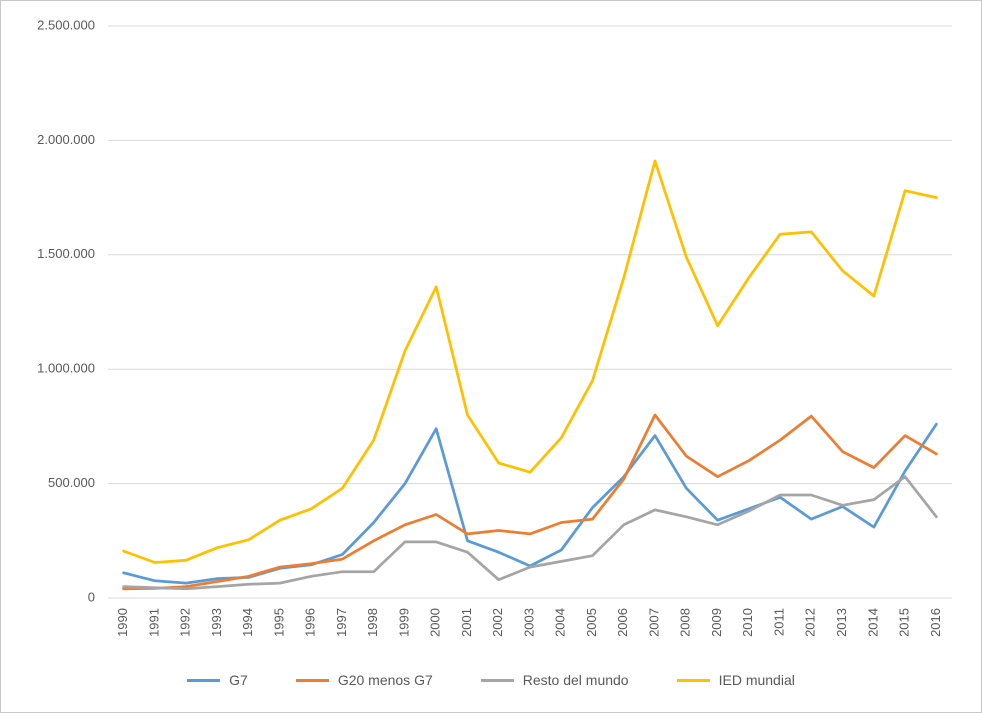  Describe the element at coordinates (310, 622) in the screenshot. I see `x-axis-tick-label: 1996` at that location.